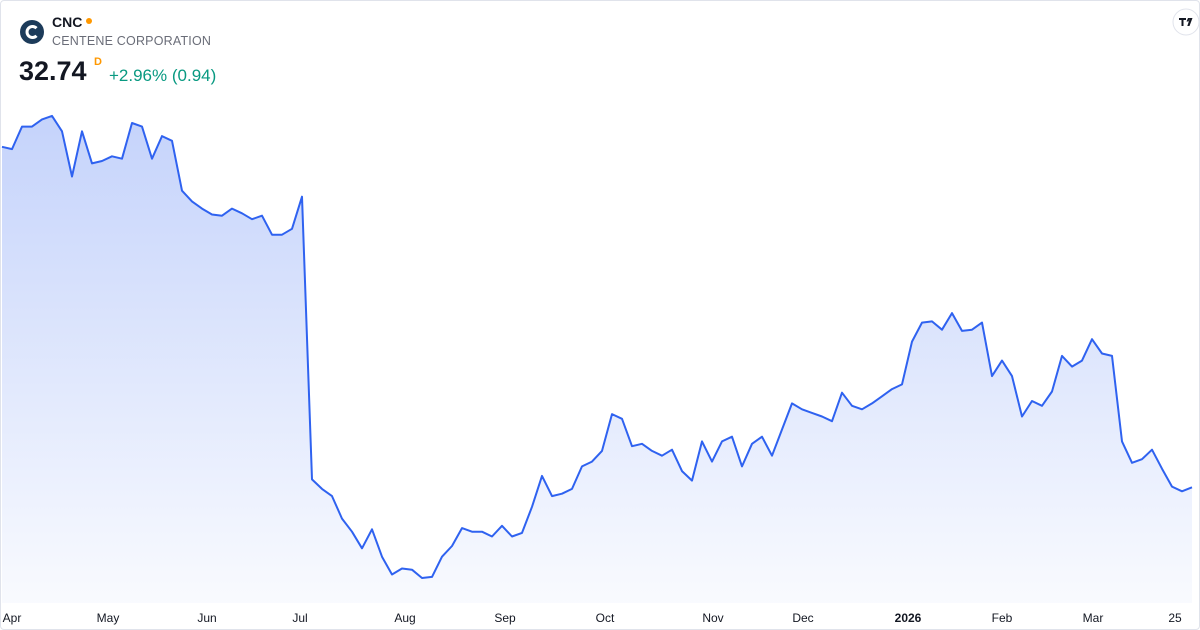 The width and height of the screenshot is (1200, 630). I want to click on x-tick-label: Aug, so click(404, 618).